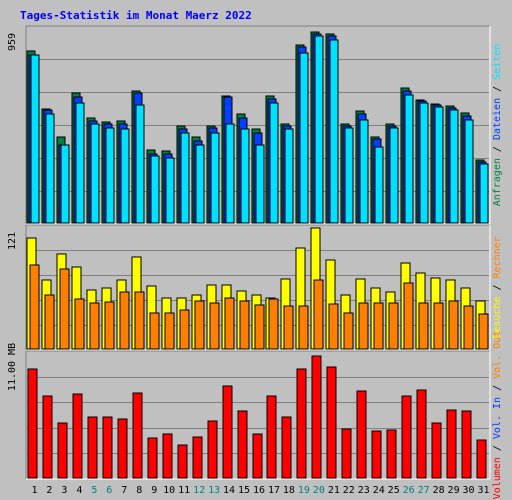 The image size is (512, 500). What do you see at coordinates (497, 318) in the screenshot?
I see `visits-legend-entry: Besuche` at bounding box center [497, 318].